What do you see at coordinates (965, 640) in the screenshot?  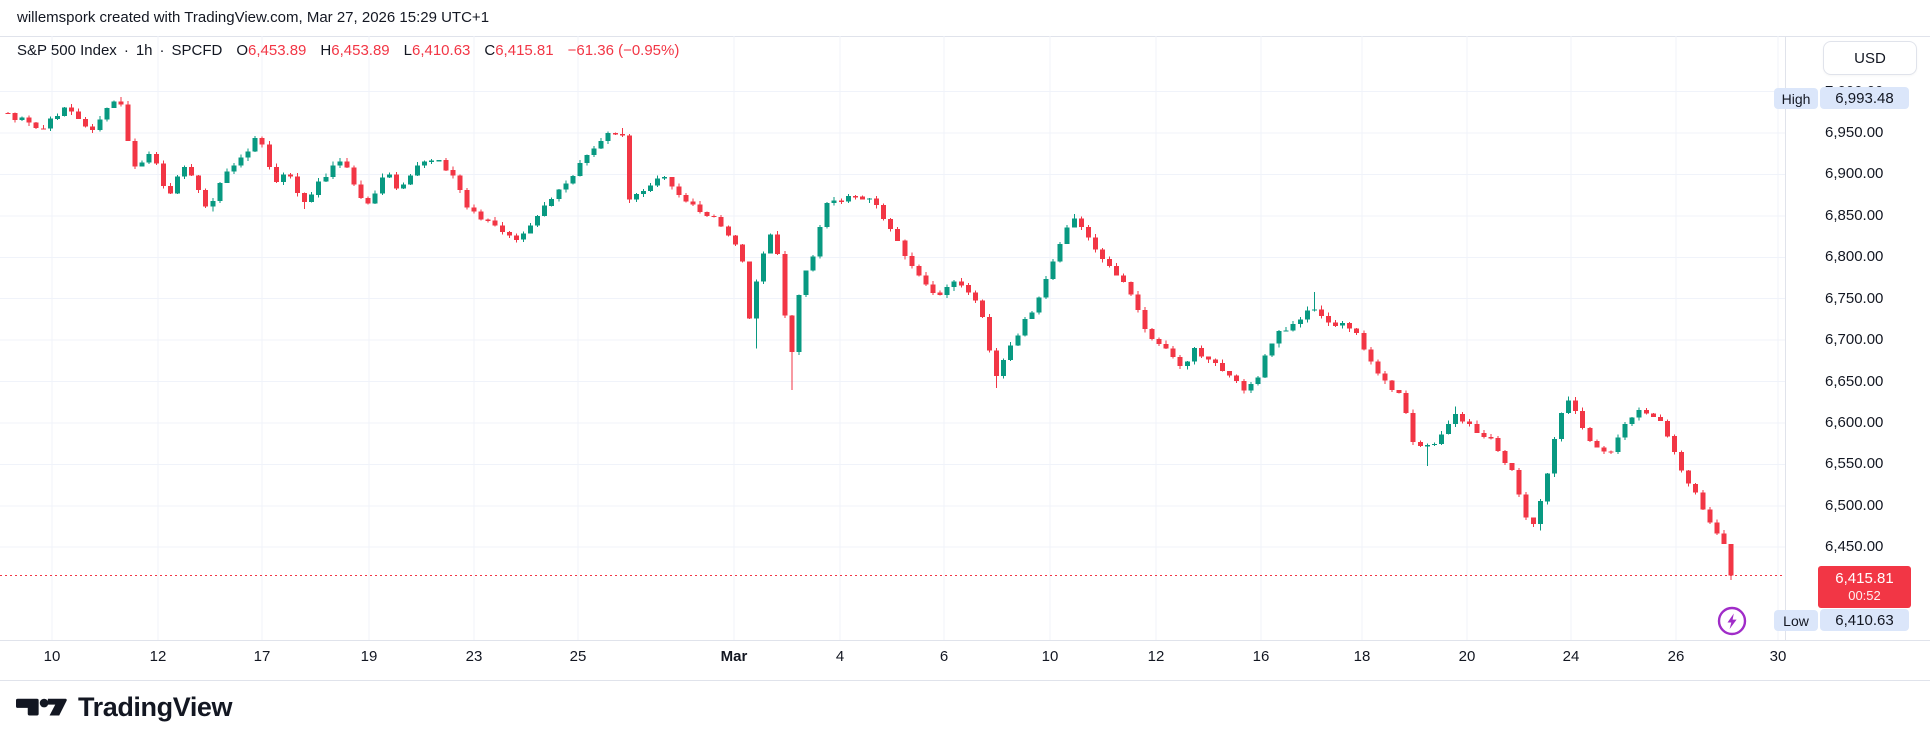 I see `time-axis-border` at bounding box center [965, 640].